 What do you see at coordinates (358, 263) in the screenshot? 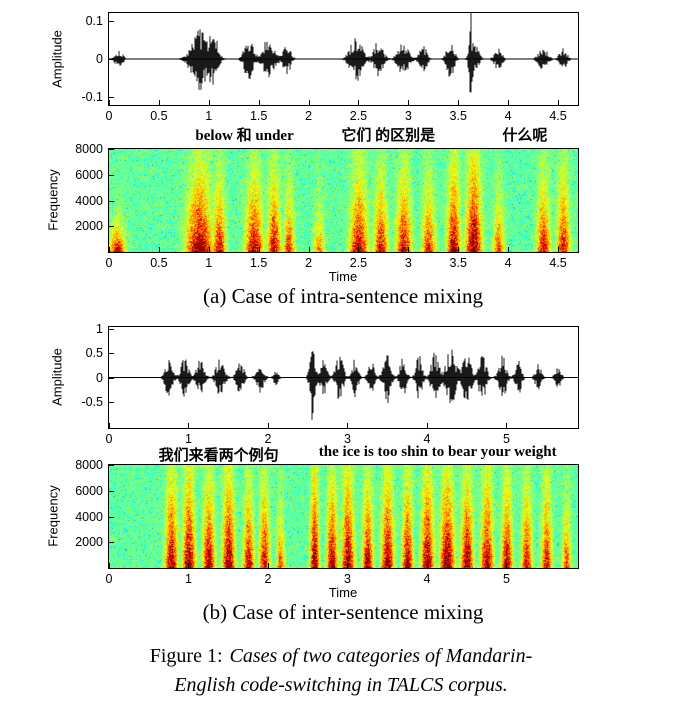
I see `x-tick-label: 2.5` at bounding box center [358, 263].